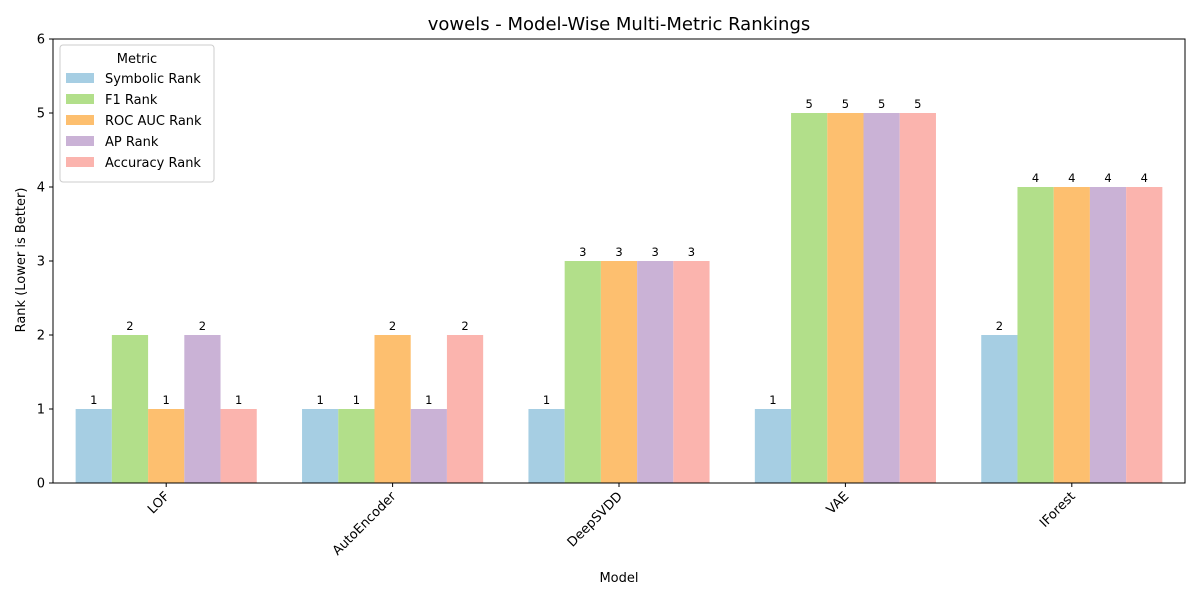  Describe the element at coordinates (41, 188) in the screenshot. I see `y-tick-label: 4` at that location.